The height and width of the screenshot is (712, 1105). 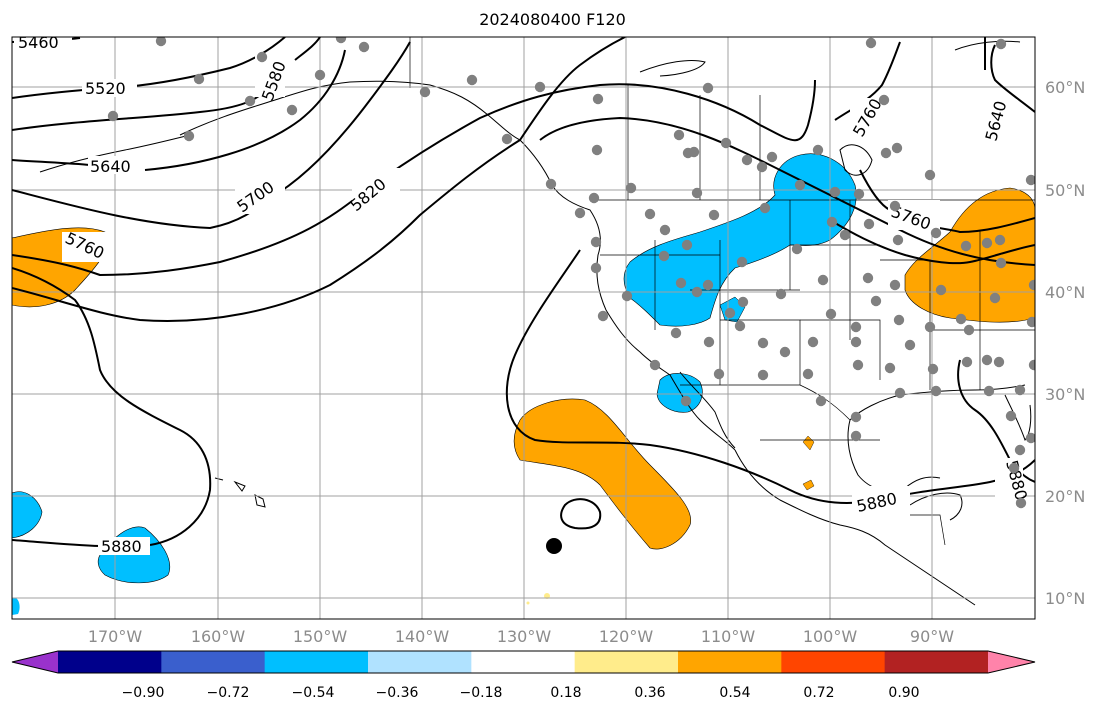 I want to click on lon-label: 120°W, so click(x=626, y=636).